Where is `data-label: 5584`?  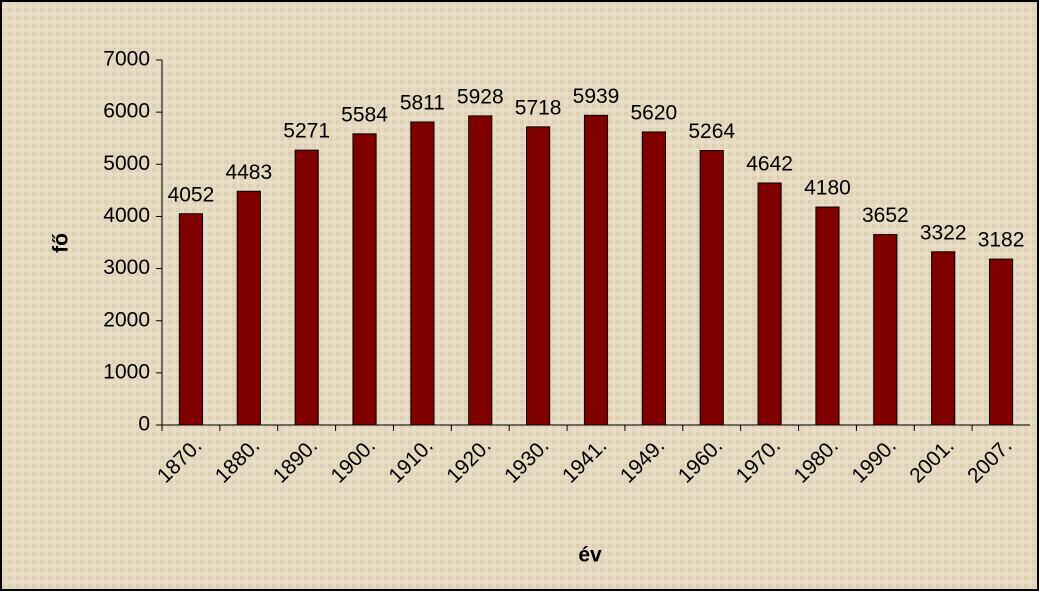 data-label: 5584 is located at coordinates (364, 114).